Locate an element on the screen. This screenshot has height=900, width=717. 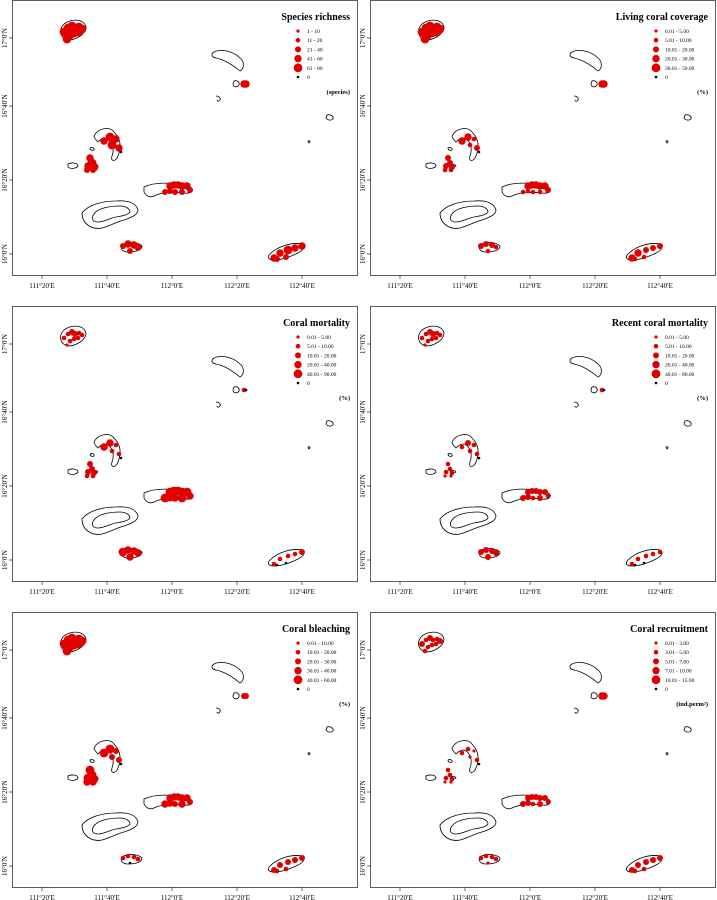
y-tick-label: 16°40′N is located at coordinates (5, 105).